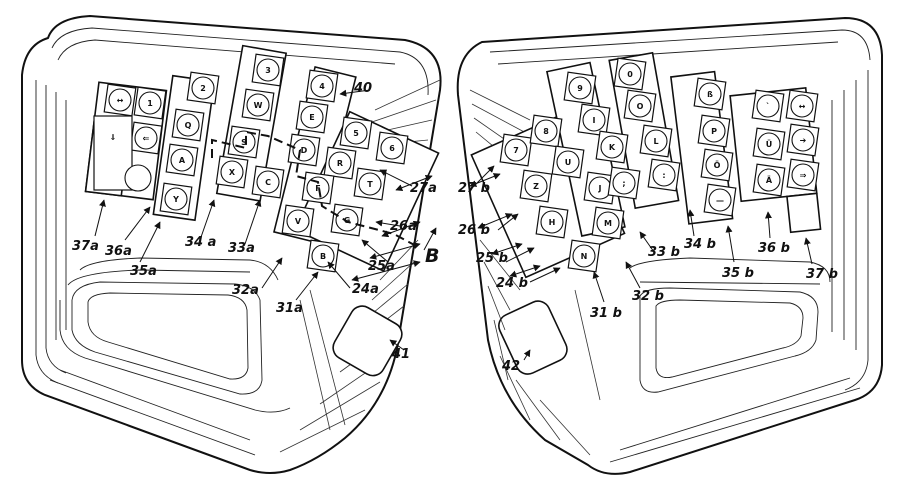 The image size is (900, 497). I want to click on key-label: 0, so click(630, 74).